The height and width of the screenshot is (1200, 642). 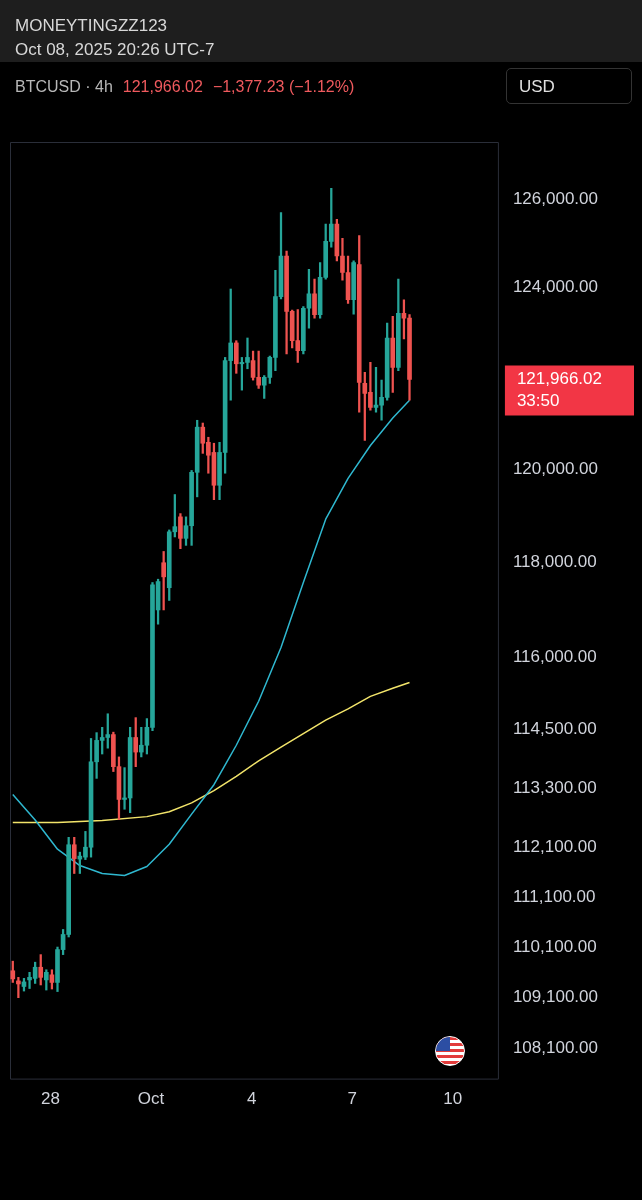 What do you see at coordinates (555, 997) in the screenshot?
I see `y-tick-label: 109,100.00` at bounding box center [555, 997].